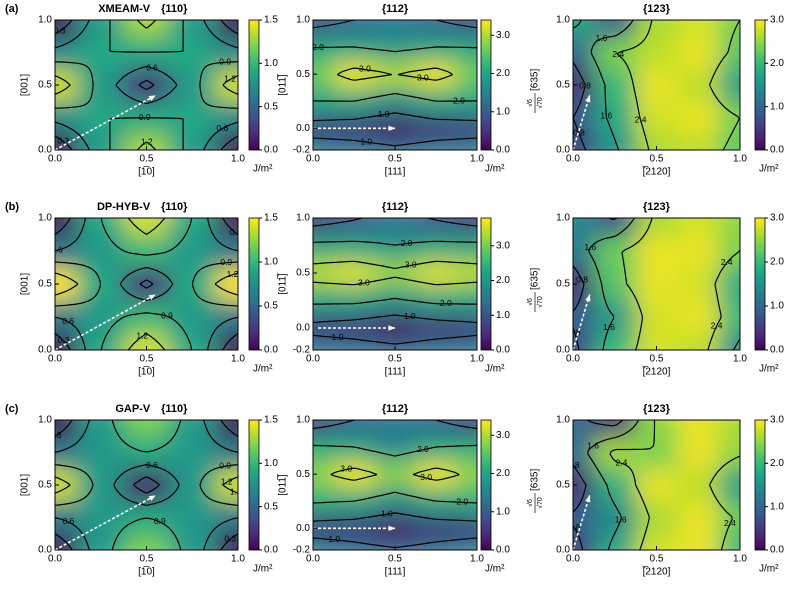  I want to click on arrow, so click(581, 523).